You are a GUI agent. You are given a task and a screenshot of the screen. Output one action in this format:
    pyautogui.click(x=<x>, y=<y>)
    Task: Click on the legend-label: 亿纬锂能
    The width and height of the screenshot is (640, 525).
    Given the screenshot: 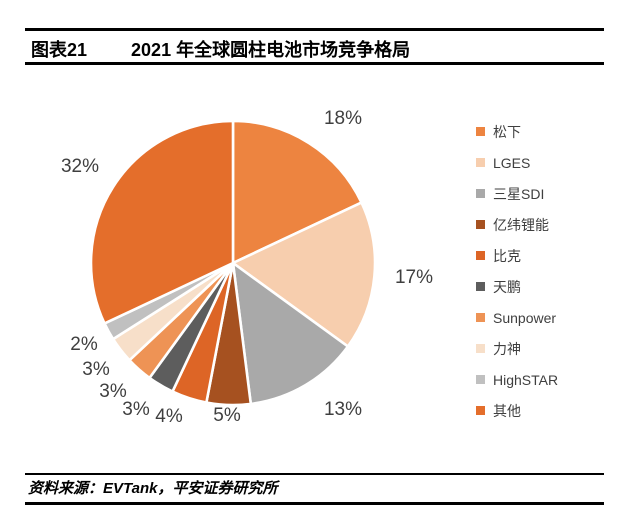 What is the action you would take?
    pyautogui.click(x=521, y=224)
    